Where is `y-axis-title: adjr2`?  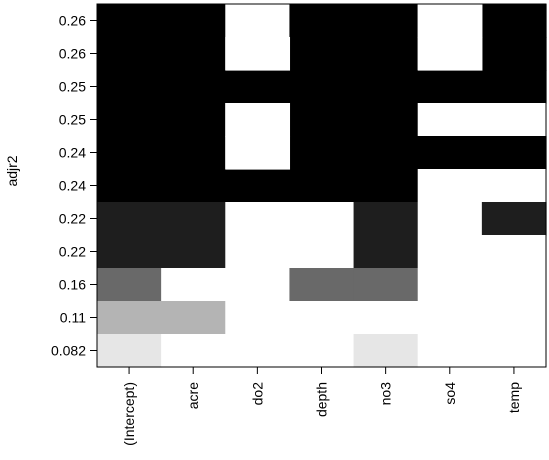
y-axis-title: adjr2 is located at coordinates (12, 170).